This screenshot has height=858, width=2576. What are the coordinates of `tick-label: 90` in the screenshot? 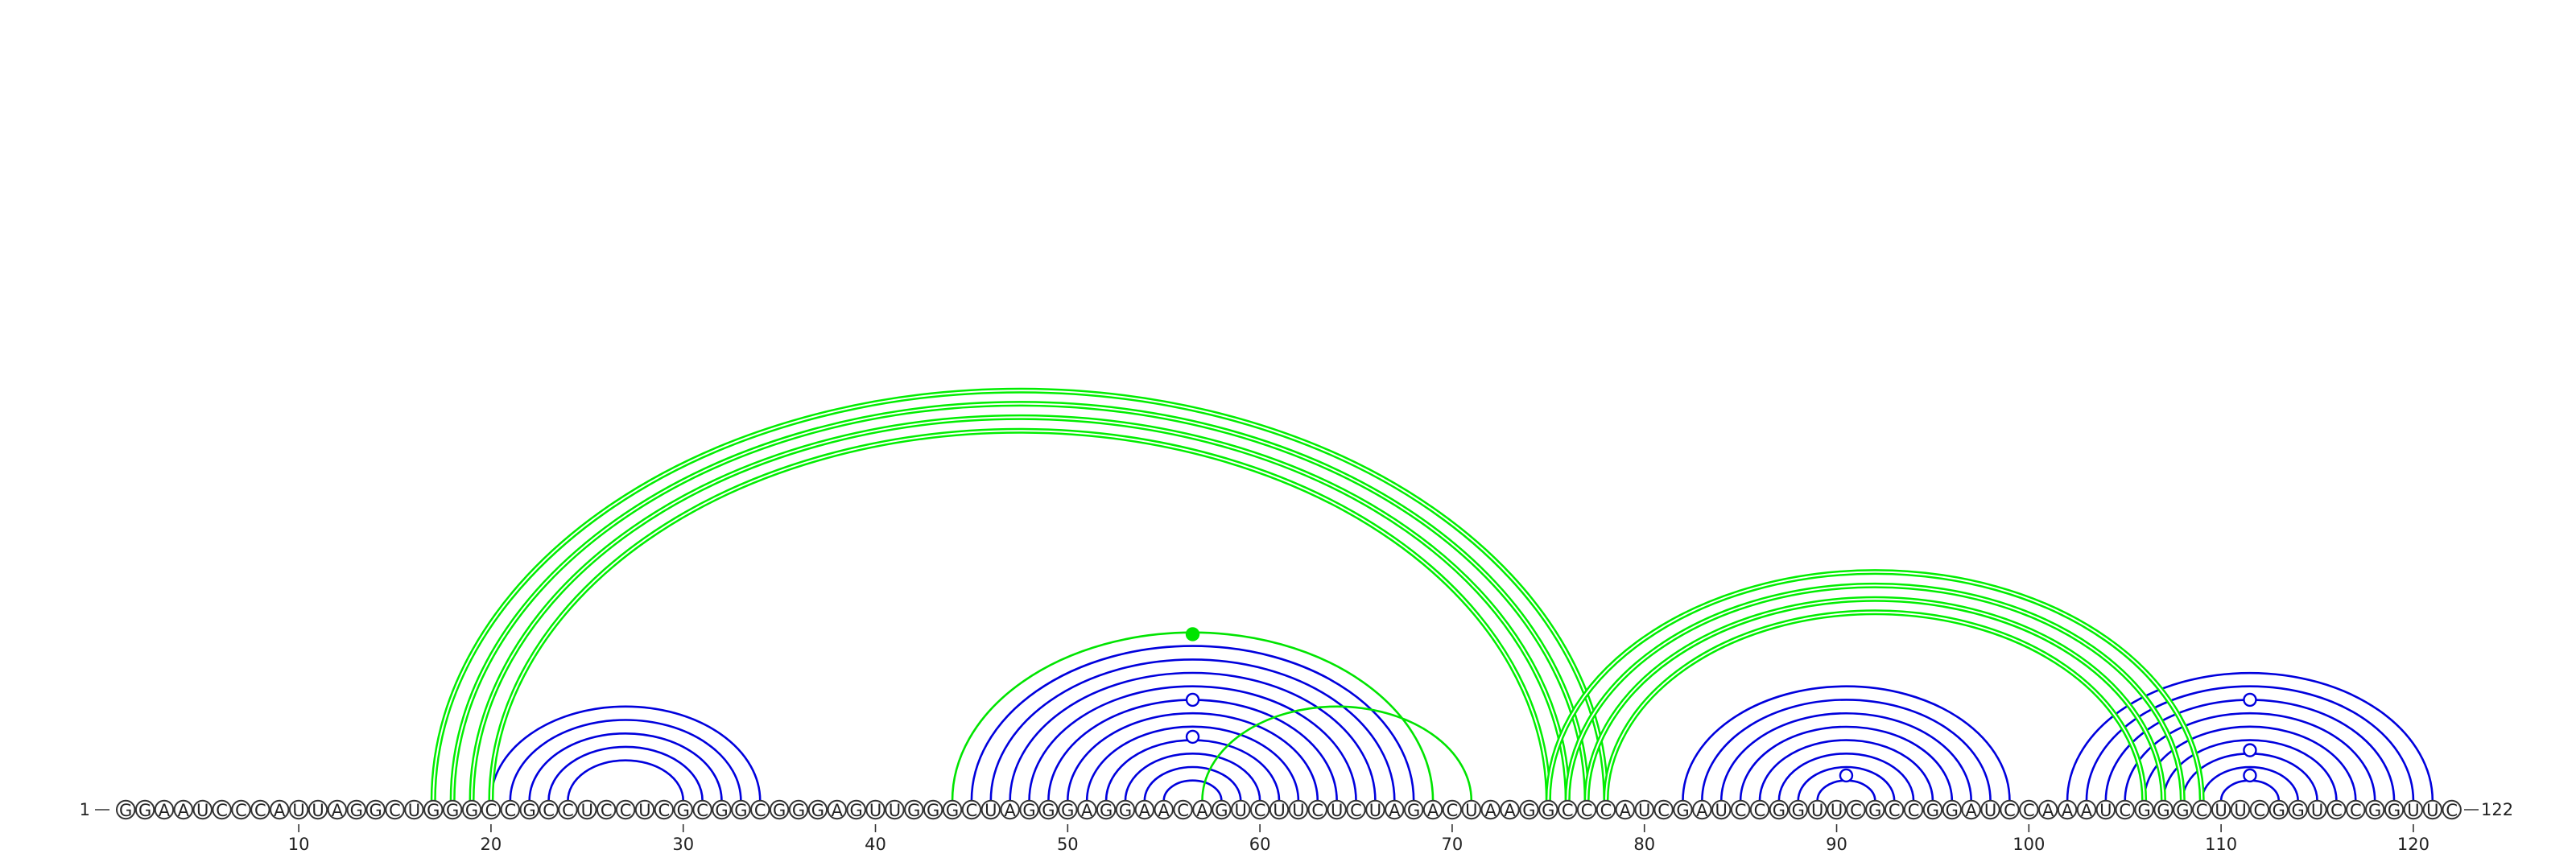 It's located at (1836, 845).